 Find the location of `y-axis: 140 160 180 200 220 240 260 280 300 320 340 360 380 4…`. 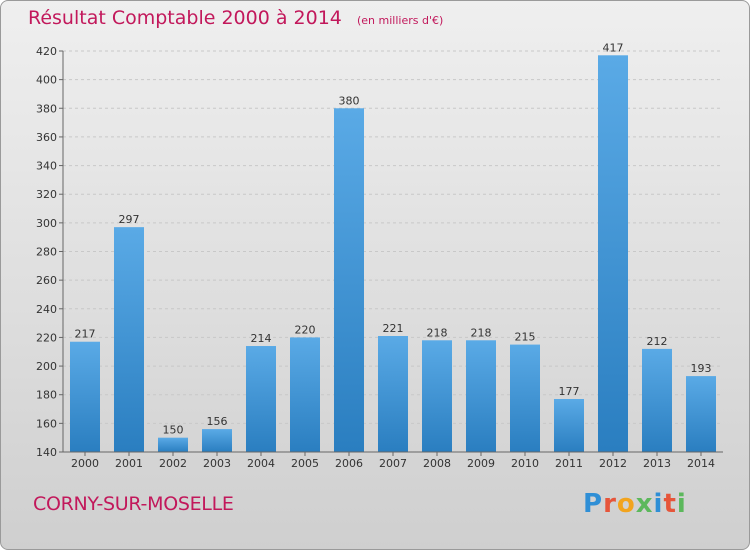

y-axis: 140 160 180 200 220 240 260 280 300 320 340 360 380 4… is located at coordinates (50, 252).